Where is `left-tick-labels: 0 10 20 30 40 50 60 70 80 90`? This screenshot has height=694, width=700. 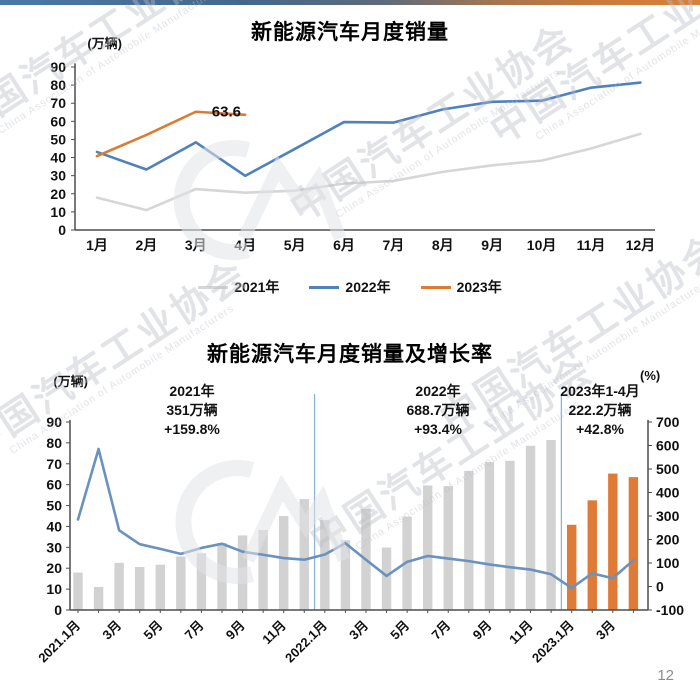 left-tick-labels: 0 10 20 30 40 50 60 70 80 90 is located at coordinates (58, 516).